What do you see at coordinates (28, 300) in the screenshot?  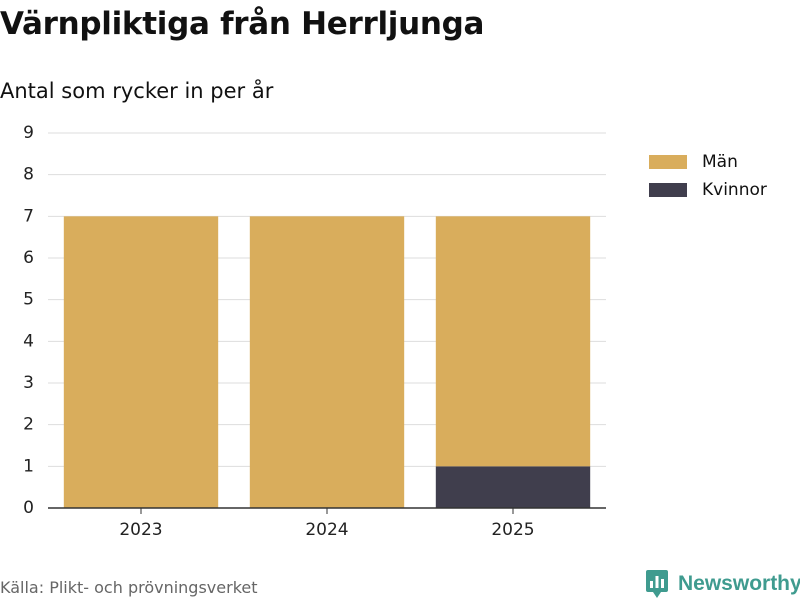 I see `y-tick-label-5: 5` at bounding box center [28, 300].